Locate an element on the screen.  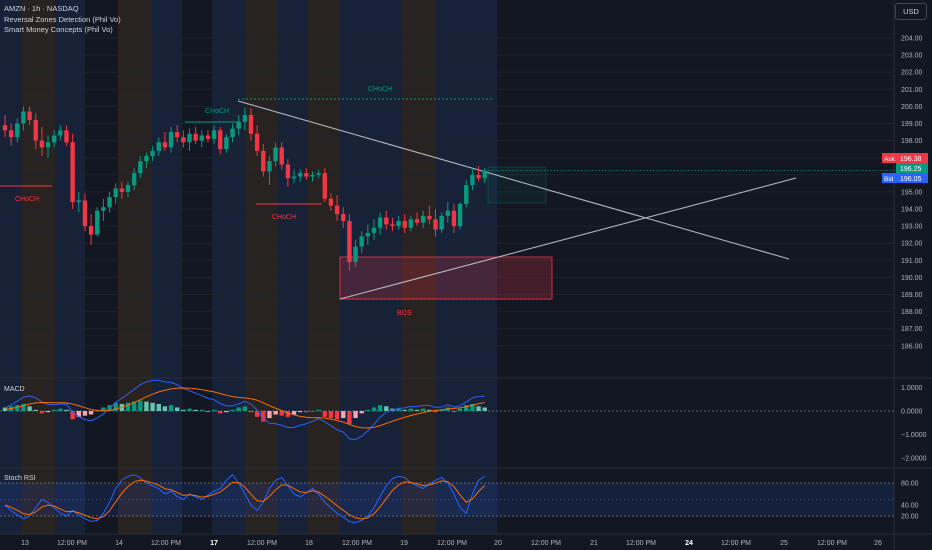
price-tick-label: 193.00 is located at coordinates (912, 227).